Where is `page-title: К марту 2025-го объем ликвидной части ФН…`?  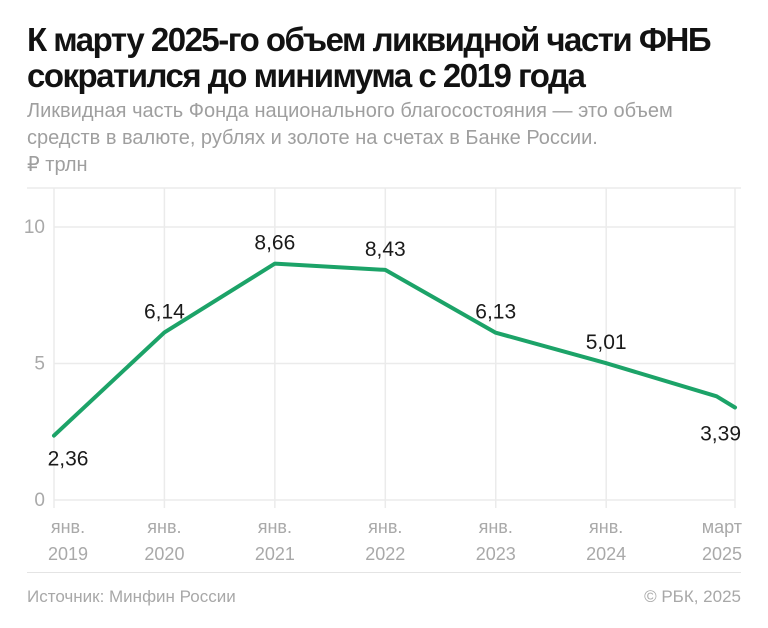 page-title: К марту 2025-го объем ликвидной части ФН… is located at coordinates (384, 58).